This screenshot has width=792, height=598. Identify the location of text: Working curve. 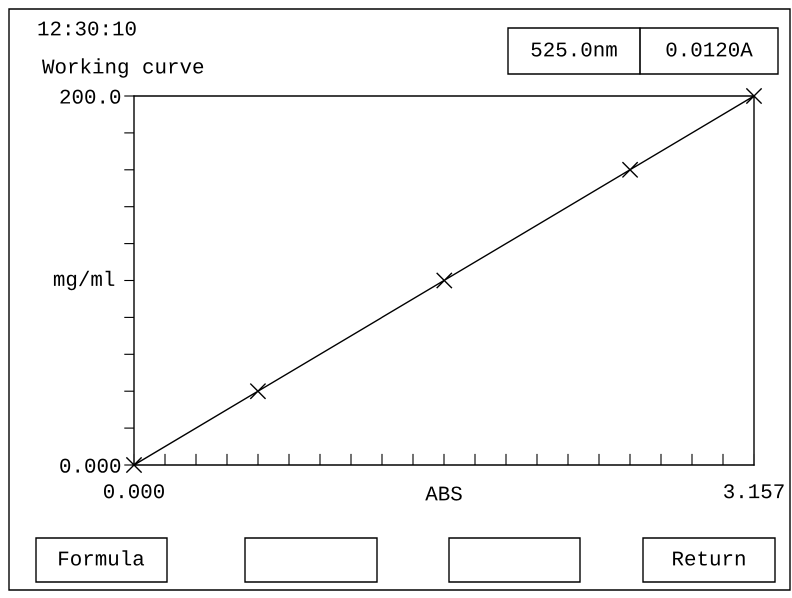
(123, 68).